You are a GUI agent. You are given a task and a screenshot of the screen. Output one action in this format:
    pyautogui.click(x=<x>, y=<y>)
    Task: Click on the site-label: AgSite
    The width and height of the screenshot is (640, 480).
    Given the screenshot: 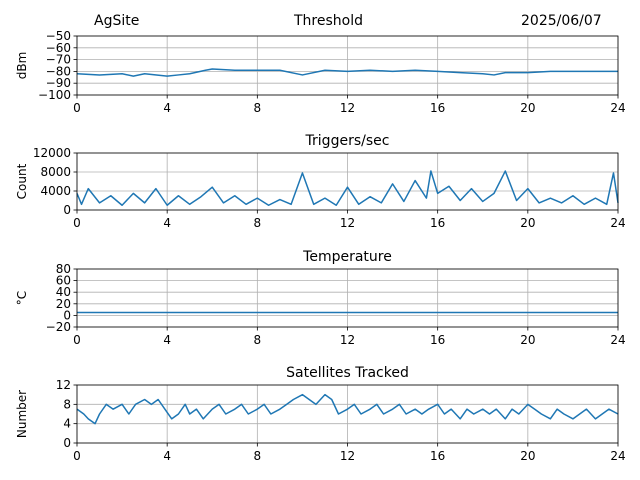 What is the action you would take?
    pyautogui.click(x=117, y=21)
    